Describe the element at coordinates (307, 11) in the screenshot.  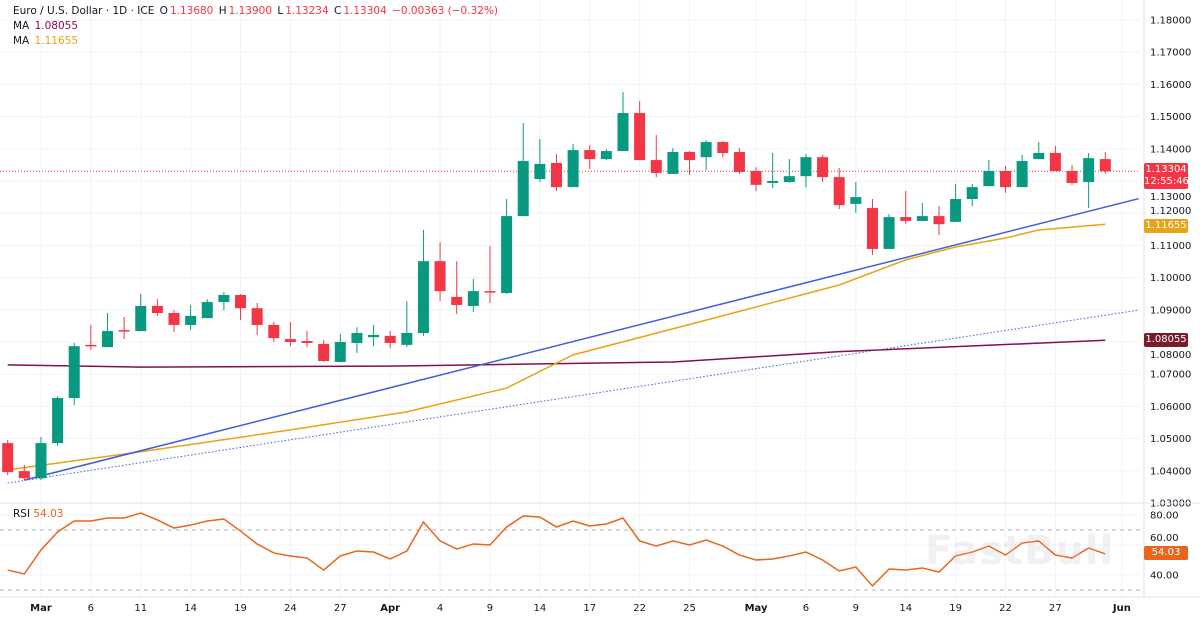
I see `low-value: 1.13234` at that location.